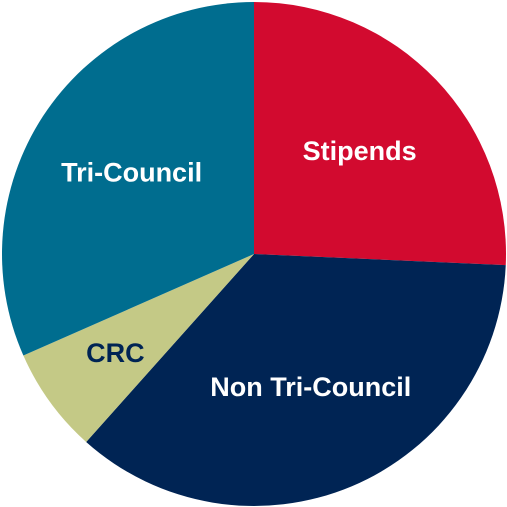  What do you see at coordinates (360, 151) in the screenshot?
I see `slice-label: Stipends` at bounding box center [360, 151].